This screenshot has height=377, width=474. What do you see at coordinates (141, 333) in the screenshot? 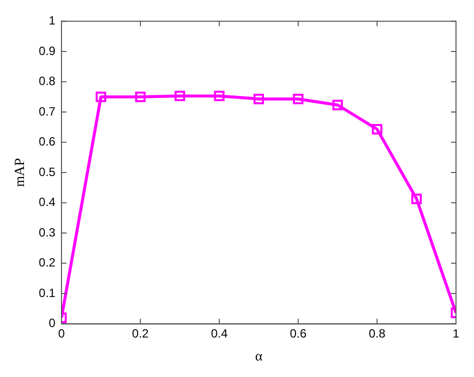
I see `x-tick-label: 0.2` at bounding box center [141, 333].